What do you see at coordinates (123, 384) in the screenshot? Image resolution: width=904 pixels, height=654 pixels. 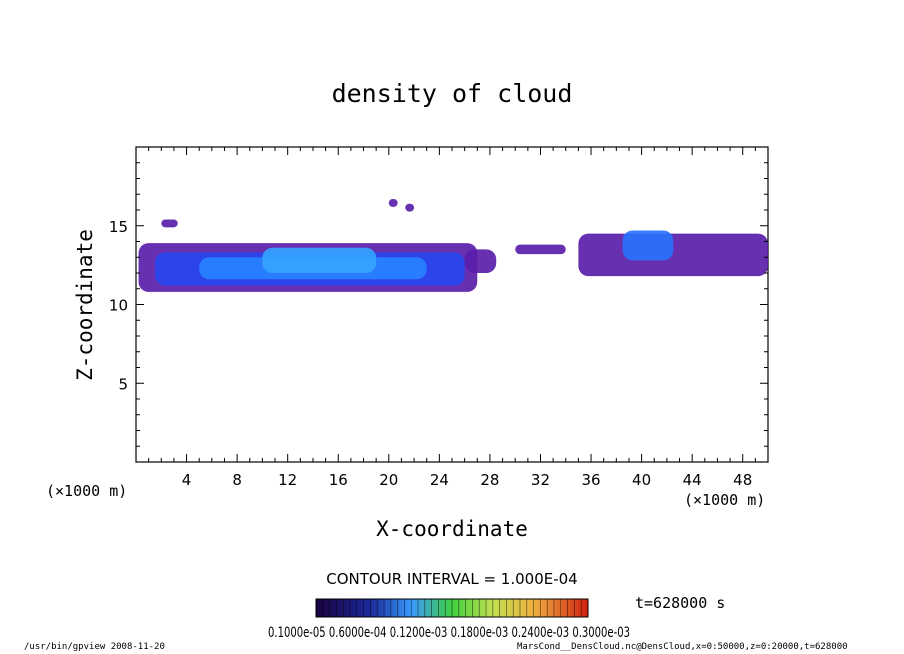 I see `y-tick-label: 5` at bounding box center [123, 384].